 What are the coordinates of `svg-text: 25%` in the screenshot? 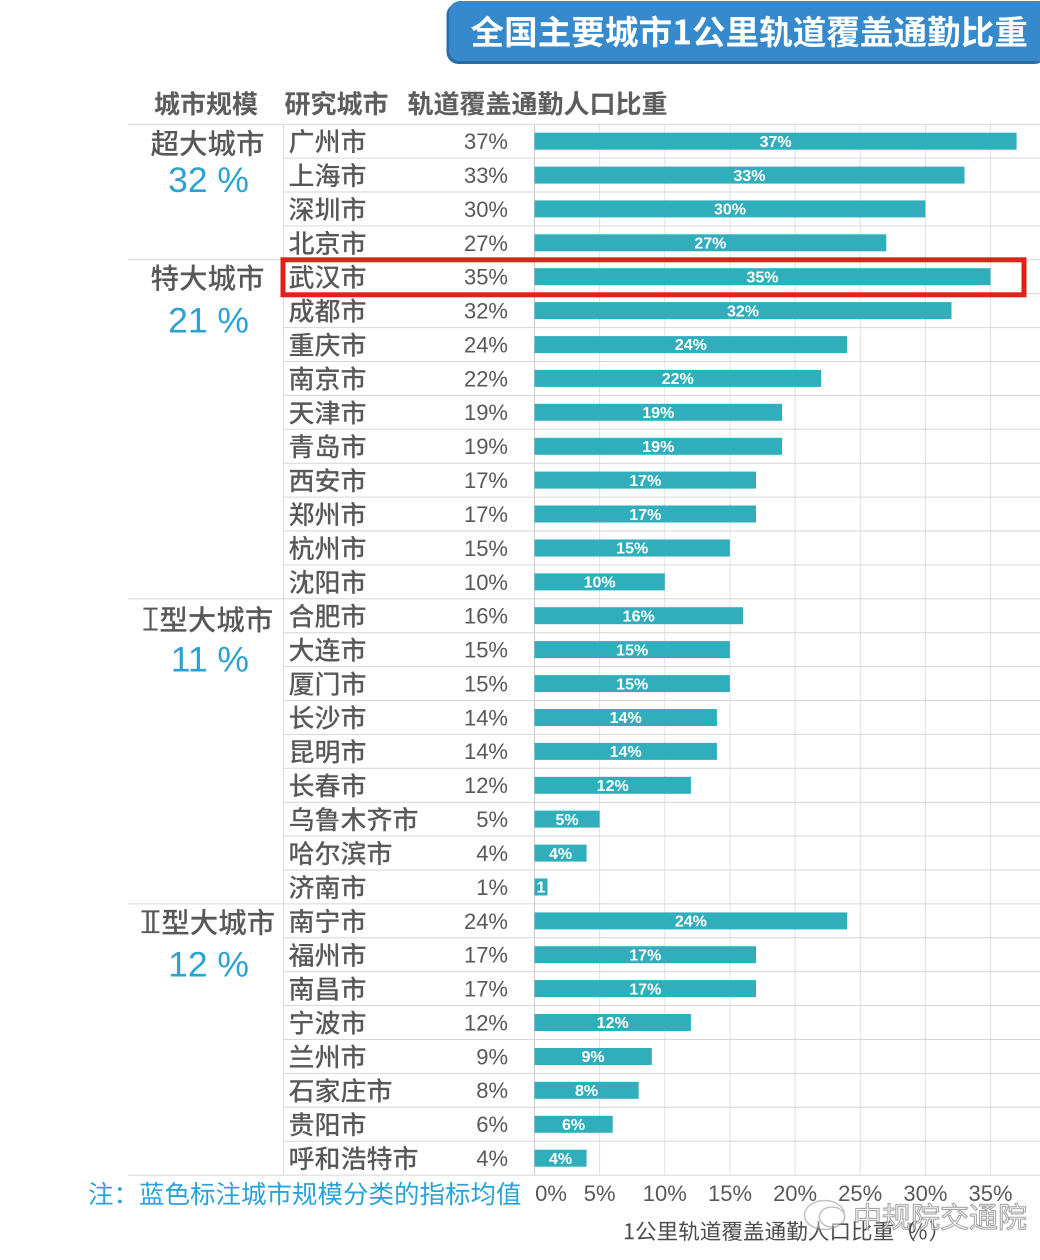 It's located at (860, 1193).